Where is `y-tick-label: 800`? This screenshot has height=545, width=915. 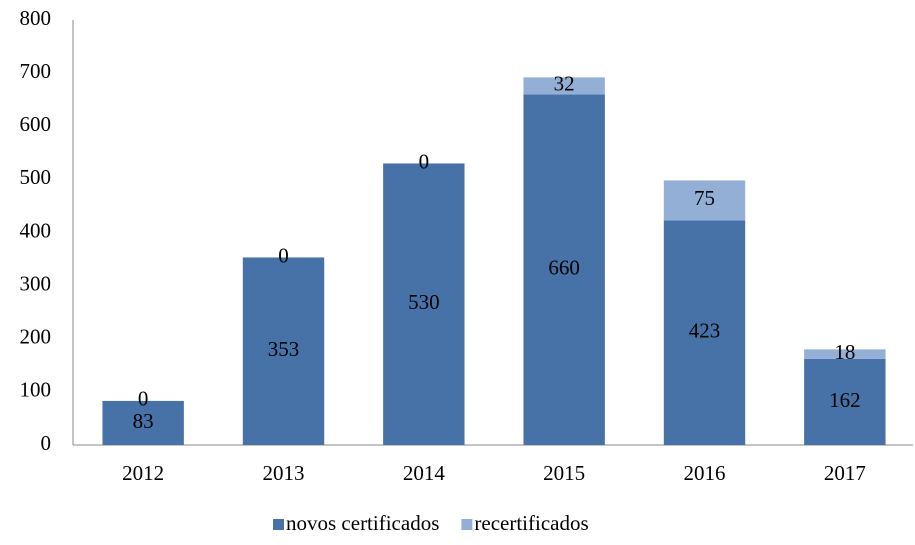
y-tick-label: 800 is located at coordinates (36, 18).